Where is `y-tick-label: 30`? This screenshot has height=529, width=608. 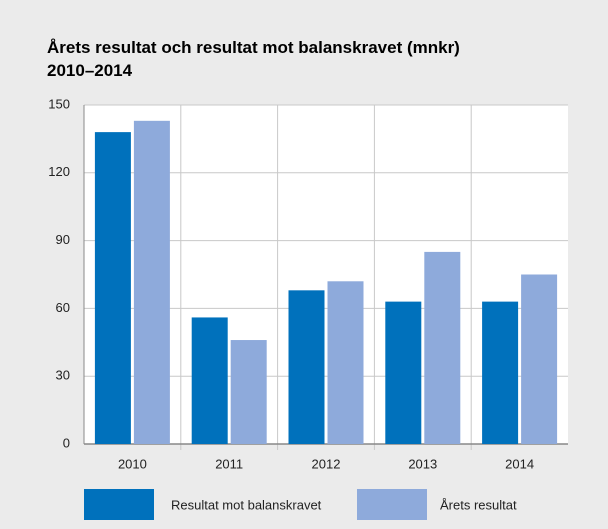 y-tick-label: 30 is located at coordinates (63, 375).